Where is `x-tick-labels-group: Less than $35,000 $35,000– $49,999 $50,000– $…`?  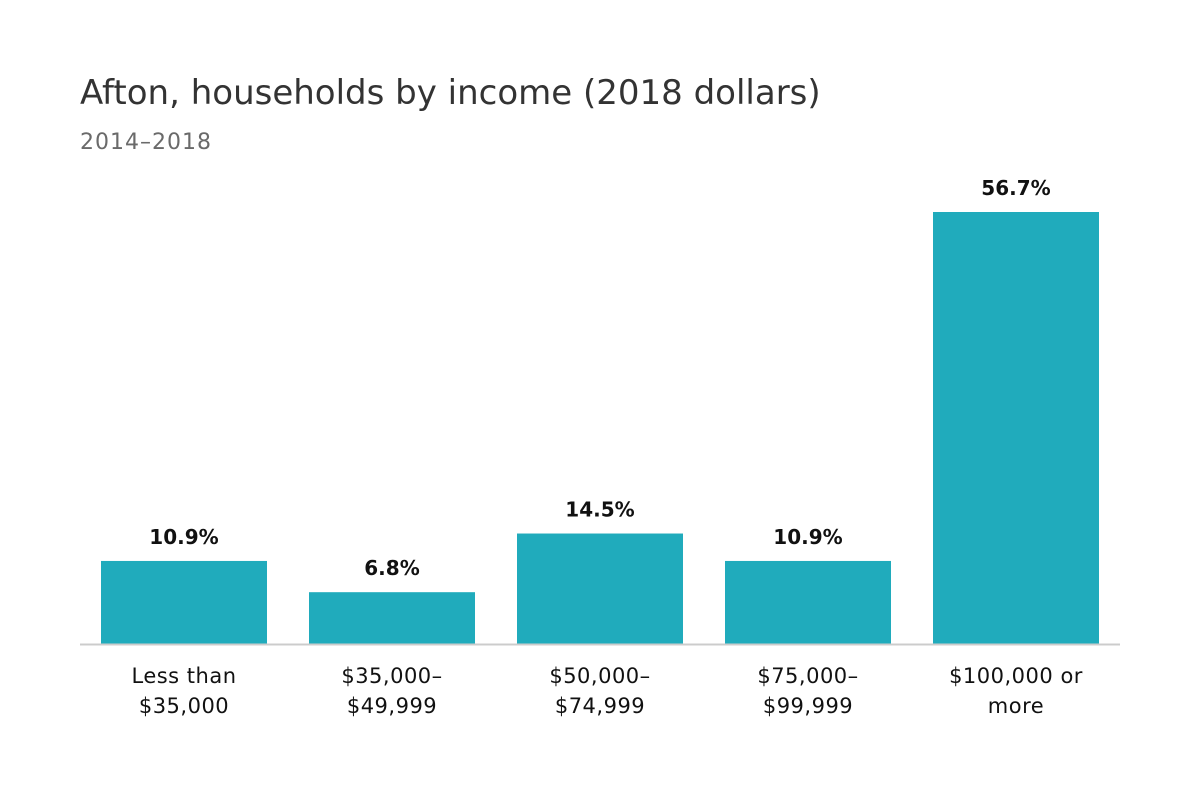
x-tick-labels-group: Less than $35,000 $35,000– $49,999 $50,000– $… is located at coordinates (606, 691).